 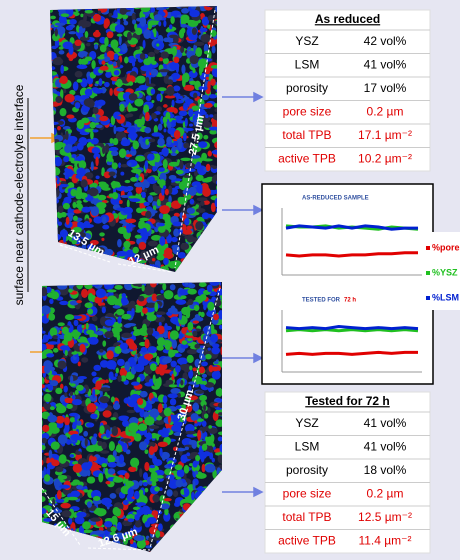 I want to click on legend-label: %pores, so click(x=446, y=247).